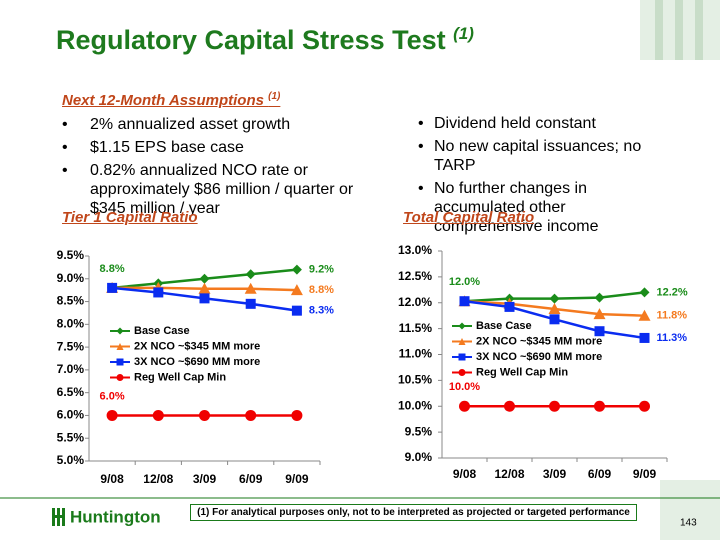 Image resolution: width=720 pixels, height=540 pixels. I want to click on y-tick-label: 6.5%, so click(71, 392).